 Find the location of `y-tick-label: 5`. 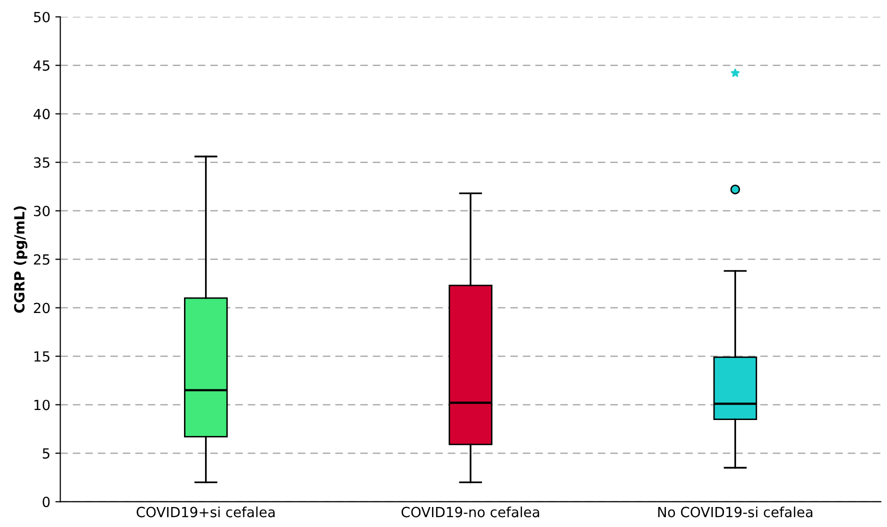

y-tick-label: 5 is located at coordinates (46, 453).